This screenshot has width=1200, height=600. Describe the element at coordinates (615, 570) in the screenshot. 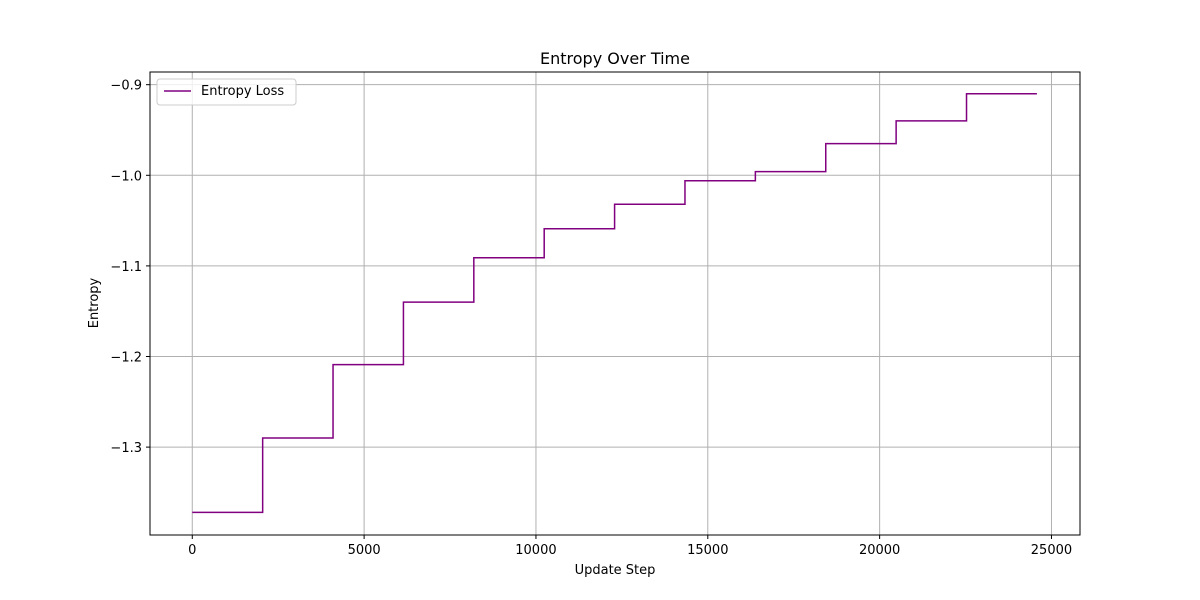

I see `x-axis-label: Update Step` at that location.